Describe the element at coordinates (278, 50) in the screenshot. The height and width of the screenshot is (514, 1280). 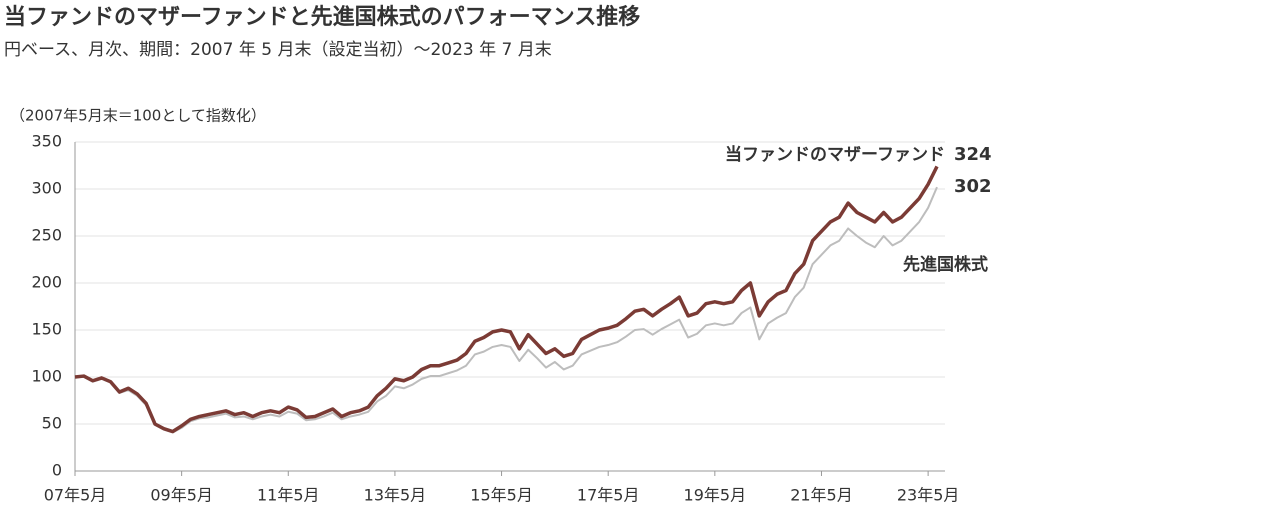
I see `chart-subtitle: 円ベース、月次、期間：2007 年 5 月末（設定当初）～2023 年 7 月末` at that location.